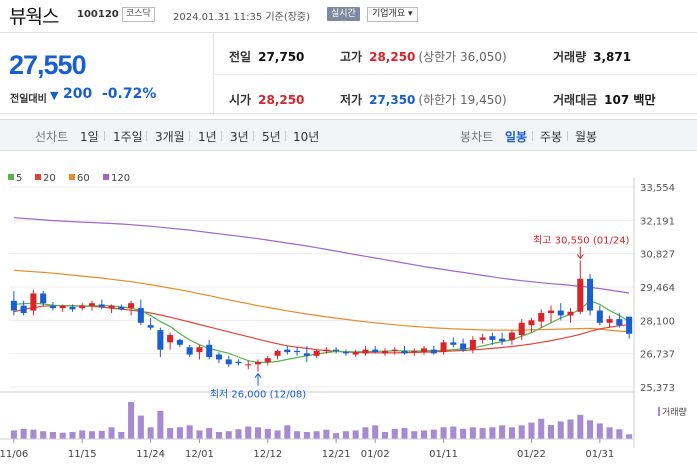 The width and height of the screenshot is (697, 471). What do you see at coordinates (657, 288) in the screenshot?
I see `y-tick-label: 29,464` at bounding box center [657, 288].